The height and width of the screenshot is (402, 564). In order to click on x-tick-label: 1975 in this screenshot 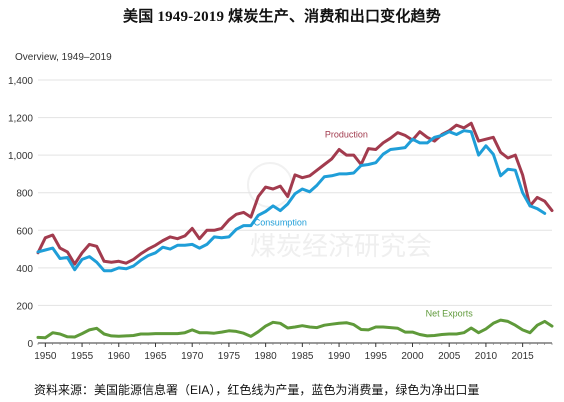, I will do `click(229, 356)`.